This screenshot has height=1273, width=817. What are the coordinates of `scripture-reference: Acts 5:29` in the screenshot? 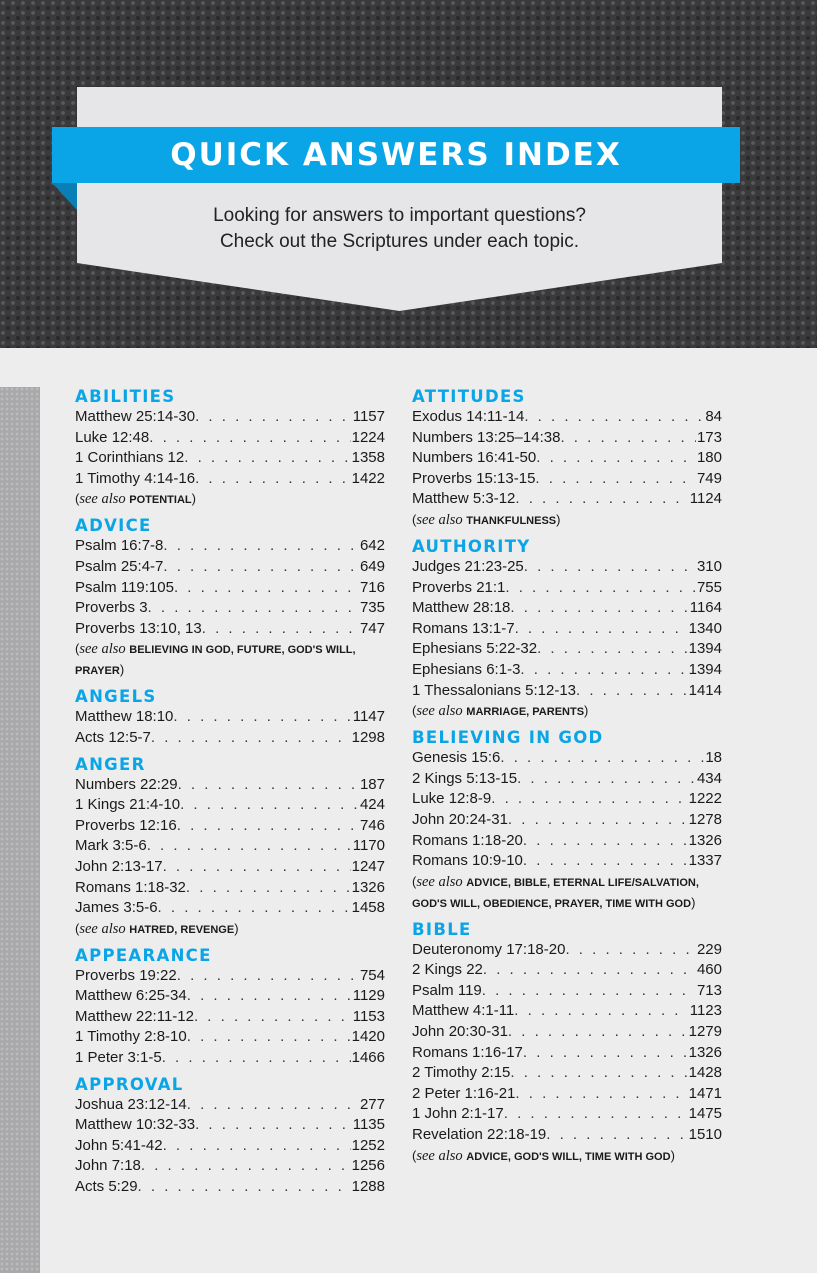 It's located at (106, 1187).